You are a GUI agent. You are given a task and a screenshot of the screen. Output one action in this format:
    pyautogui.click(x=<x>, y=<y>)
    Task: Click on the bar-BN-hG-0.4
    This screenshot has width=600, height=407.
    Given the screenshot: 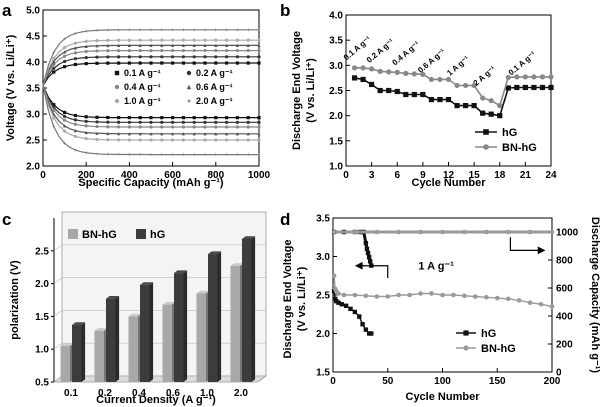 What is the action you would take?
    pyautogui.click(x=135, y=347)
    